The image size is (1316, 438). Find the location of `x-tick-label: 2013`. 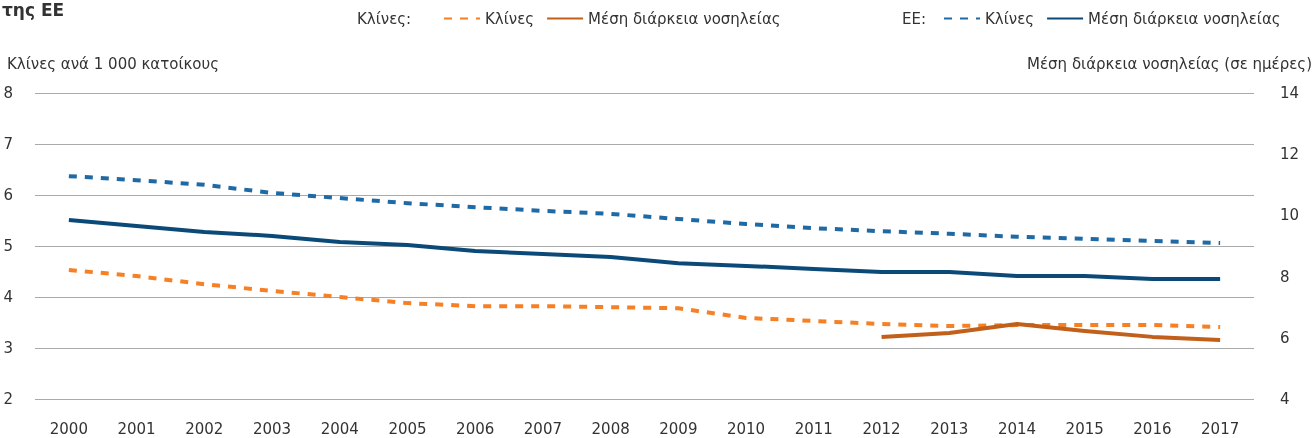

x-tick-label: 2013 is located at coordinates (949, 428).